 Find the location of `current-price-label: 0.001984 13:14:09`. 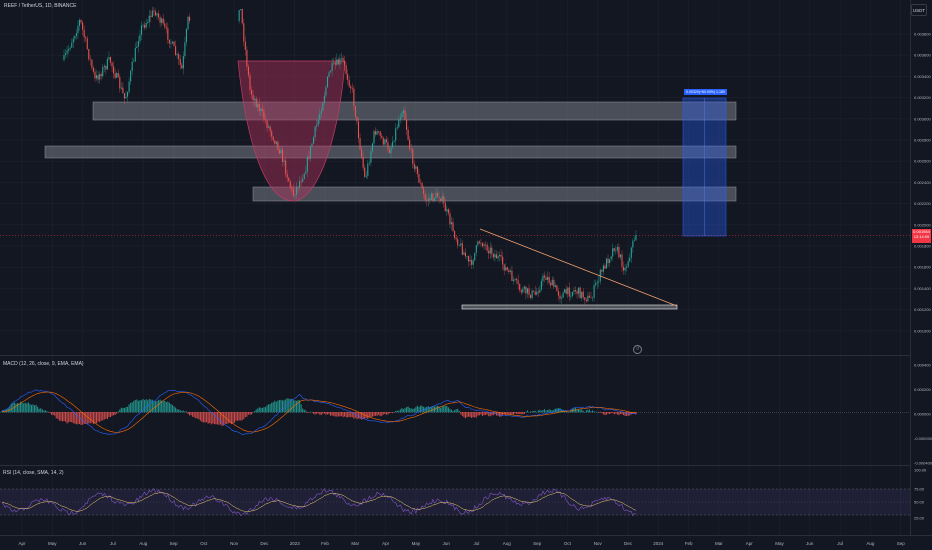

current-price-label: 0.001984 13:14:09 is located at coordinates (921, 236).